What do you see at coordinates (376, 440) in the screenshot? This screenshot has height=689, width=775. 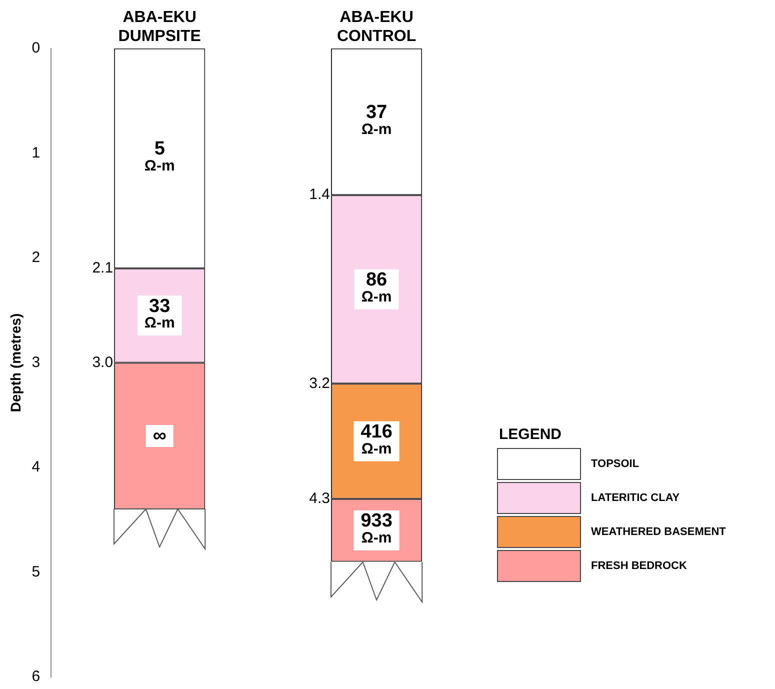 I see `annotation: 416 Ω-m` at bounding box center [376, 440].